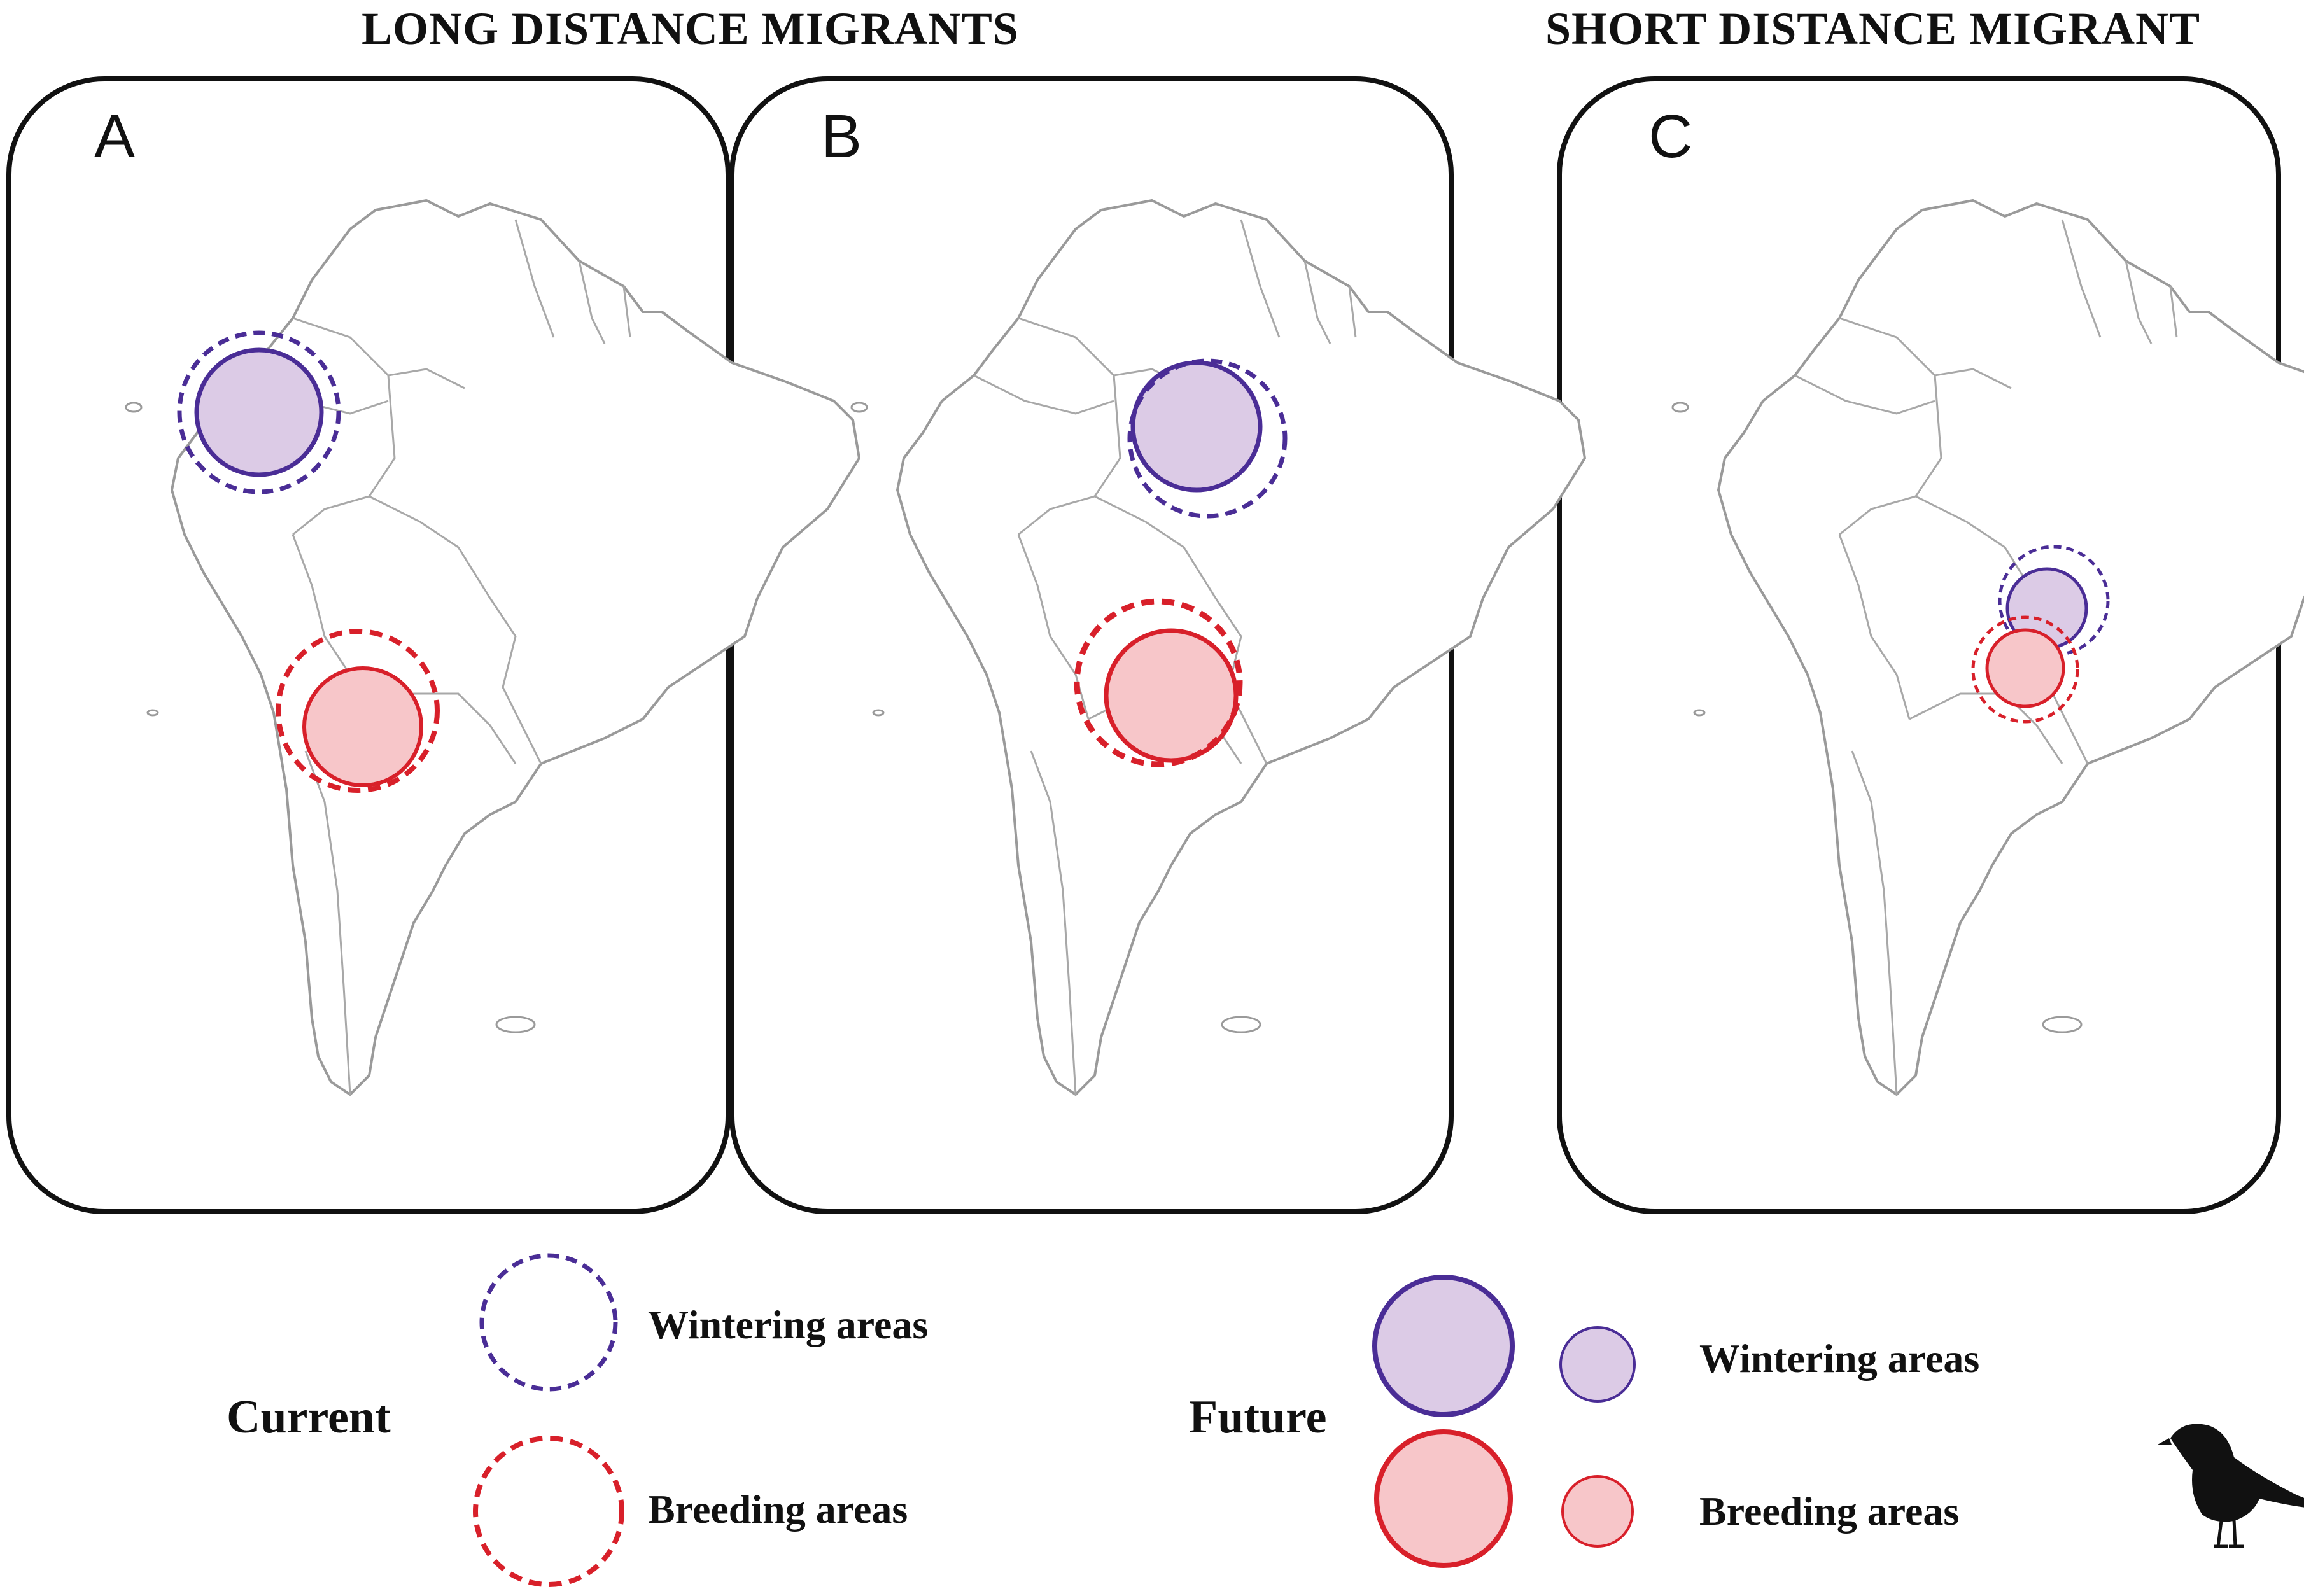 The image size is (2304, 1596). Describe the element at coordinates (841, 136) in the screenshot. I see `panel-label-b: B` at that location.